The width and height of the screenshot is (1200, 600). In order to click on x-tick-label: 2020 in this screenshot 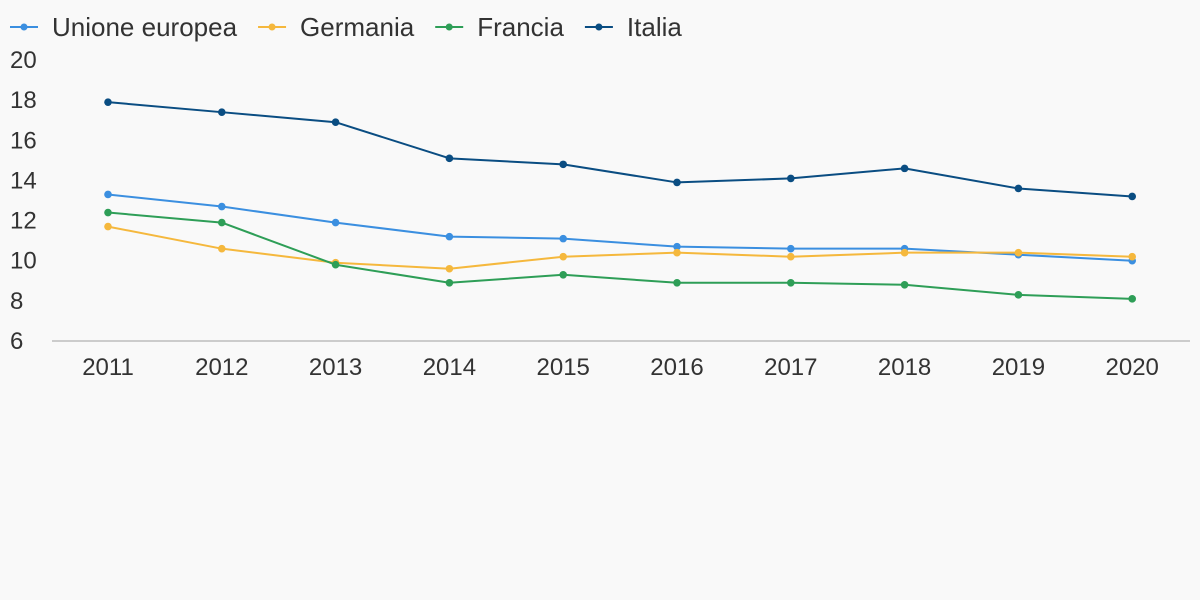, I will do `click(1132, 367)`.